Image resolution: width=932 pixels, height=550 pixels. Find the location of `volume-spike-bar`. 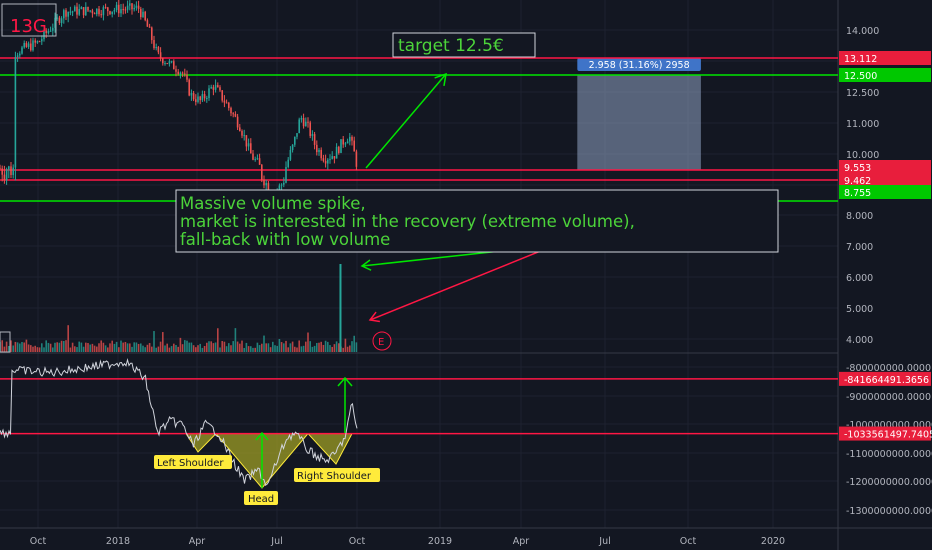

volume-spike-bar is located at coordinates (340, 308).